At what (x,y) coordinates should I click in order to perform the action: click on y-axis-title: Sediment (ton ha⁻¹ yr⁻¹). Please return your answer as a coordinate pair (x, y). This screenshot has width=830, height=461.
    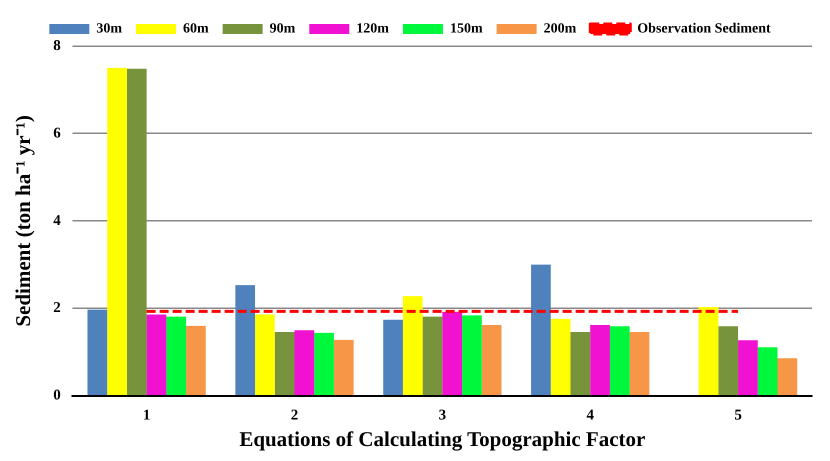
    Looking at the image, I should click on (23, 221).